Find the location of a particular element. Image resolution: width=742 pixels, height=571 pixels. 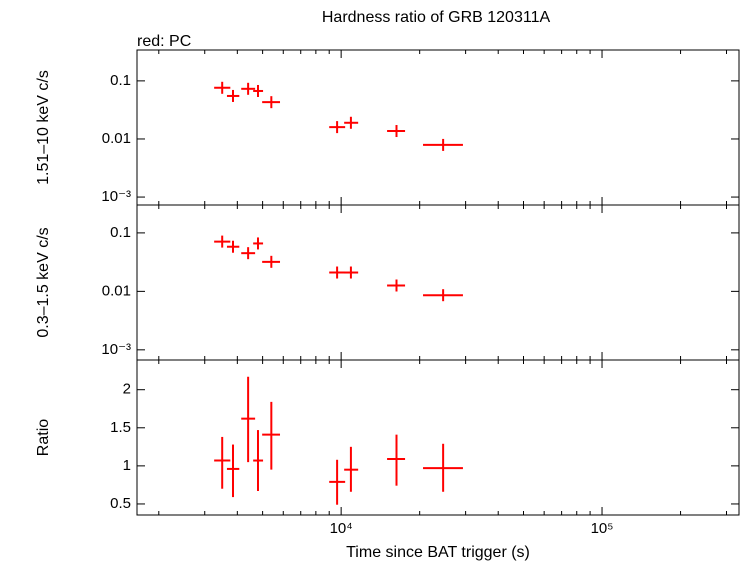

y-axis-label: 0.3–1.5 keV c/s is located at coordinates (43, 282).